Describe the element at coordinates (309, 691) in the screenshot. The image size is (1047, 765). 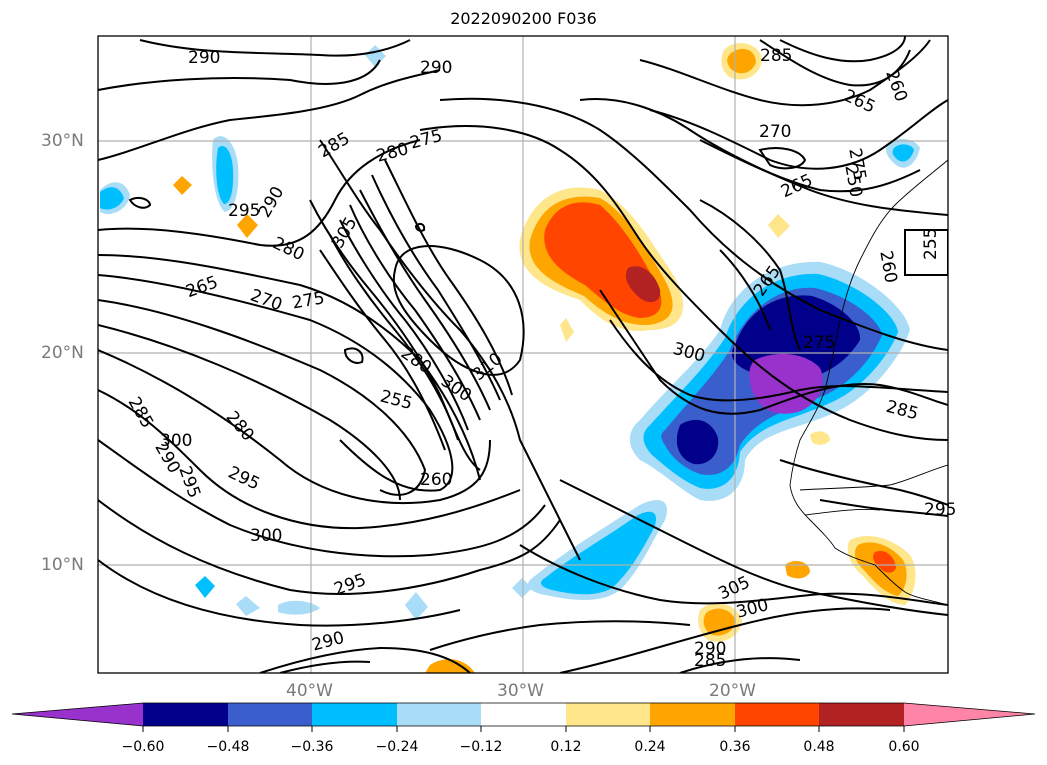
I see `lon-label-40w: 40°W` at that location.